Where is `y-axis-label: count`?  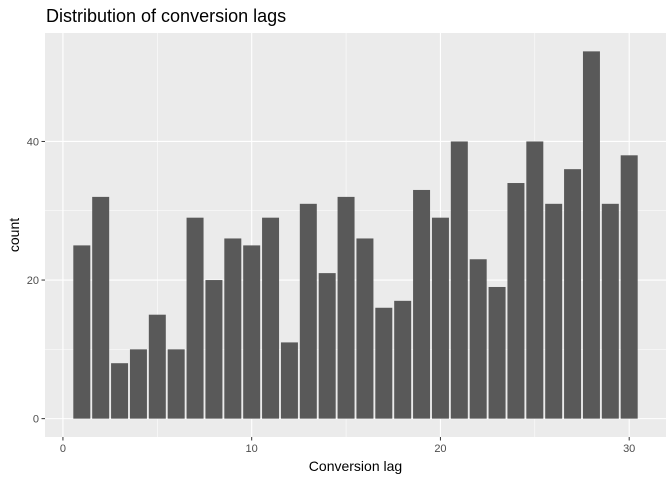 y-axis-label: count is located at coordinates (14, 235).